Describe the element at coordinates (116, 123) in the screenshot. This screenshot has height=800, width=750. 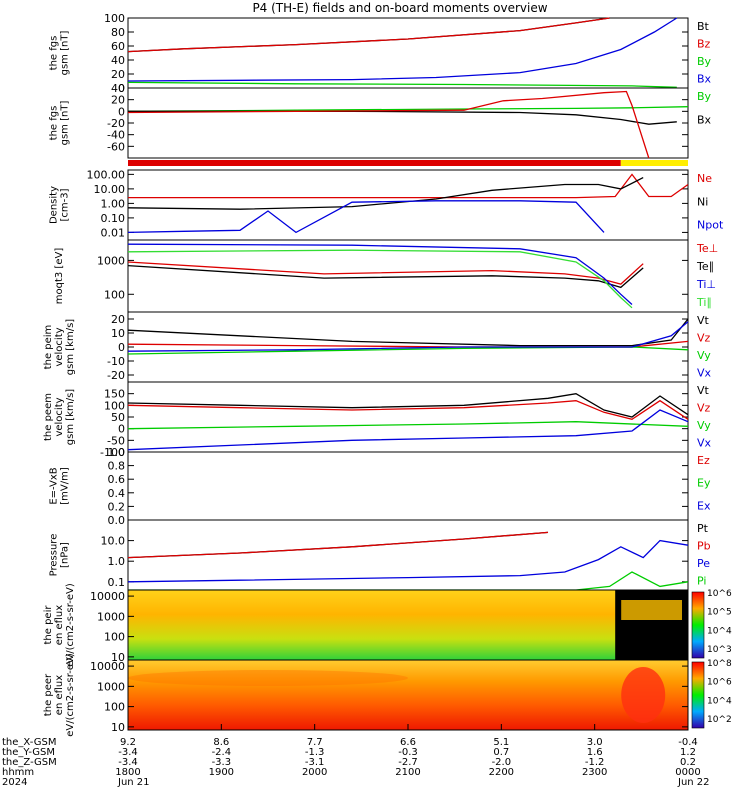
I see `y-tick-label: -20` at that location.